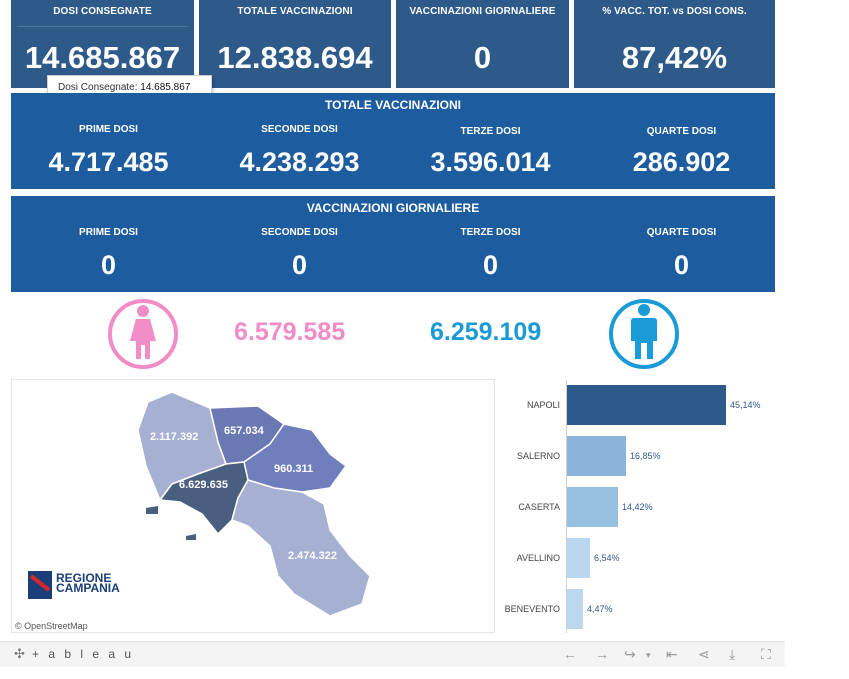 The height and width of the screenshot is (679, 849). What do you see at coordinates (301, 548) in the screenshot?
I see `province-salerno` at bounding box center [301, 548].